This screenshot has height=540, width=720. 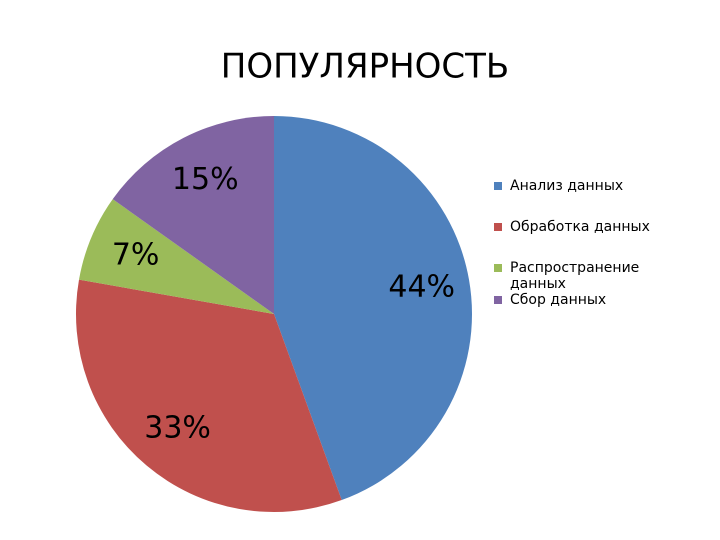 I want to click on legend-label: Обработка данных, so click(x=580, y=227).